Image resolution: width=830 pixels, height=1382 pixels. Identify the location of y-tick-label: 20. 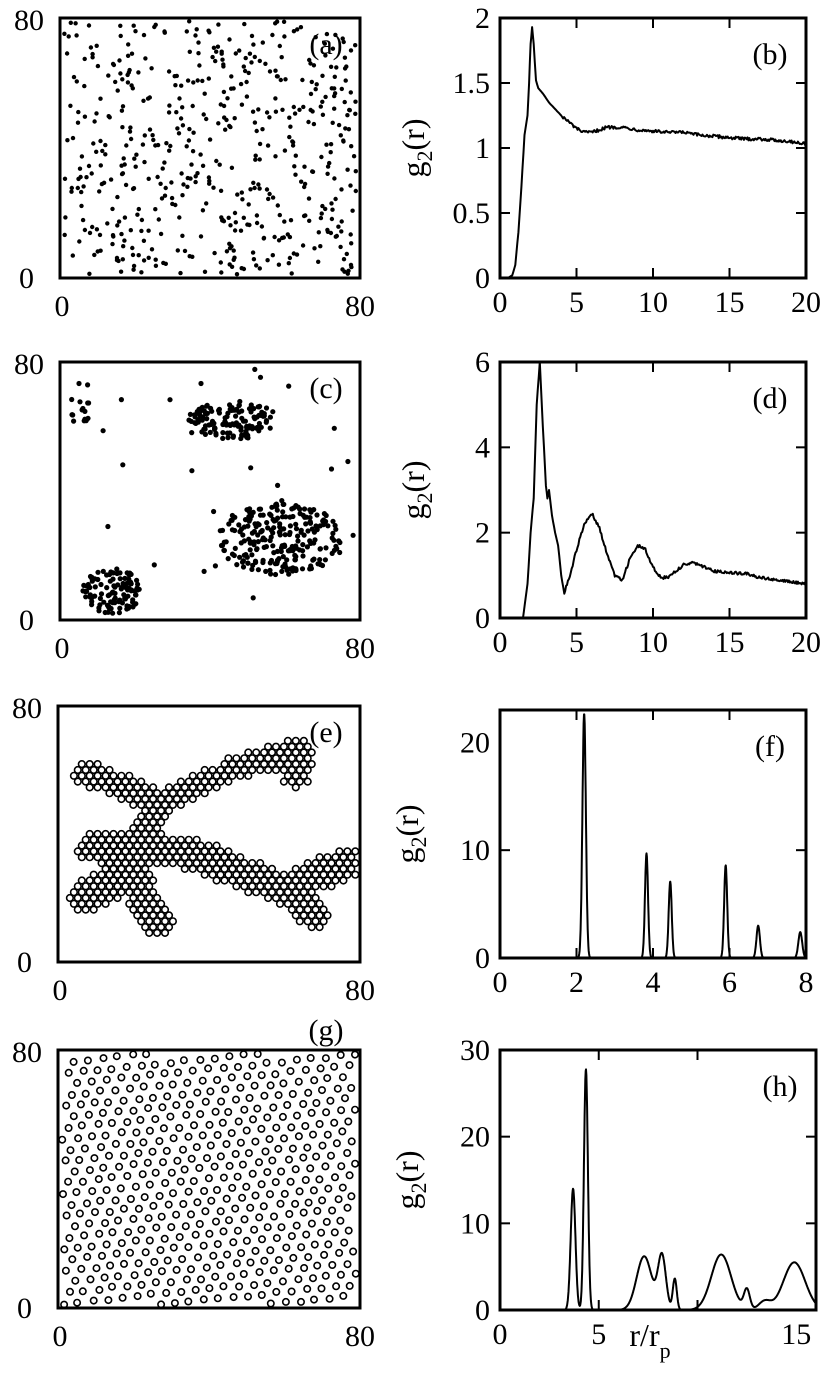
(475, 1137).